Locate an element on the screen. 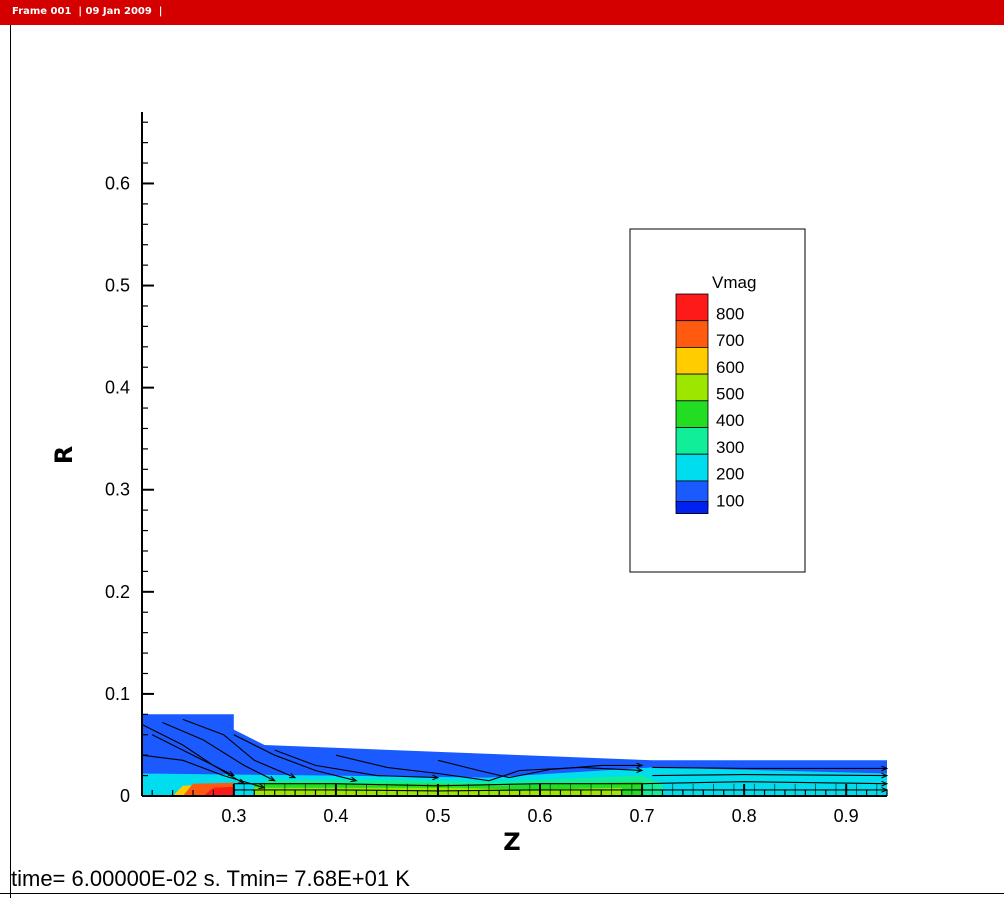 The width and height of the screenshot is (1004, 898). x-tick-label: 0.8 is located at coordinates (744, 816).